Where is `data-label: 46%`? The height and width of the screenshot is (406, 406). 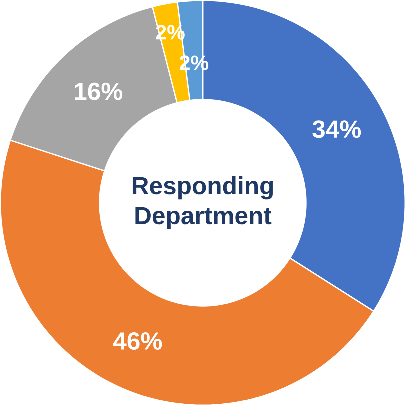
data-label: 46% is located at coordinates (137, 341).